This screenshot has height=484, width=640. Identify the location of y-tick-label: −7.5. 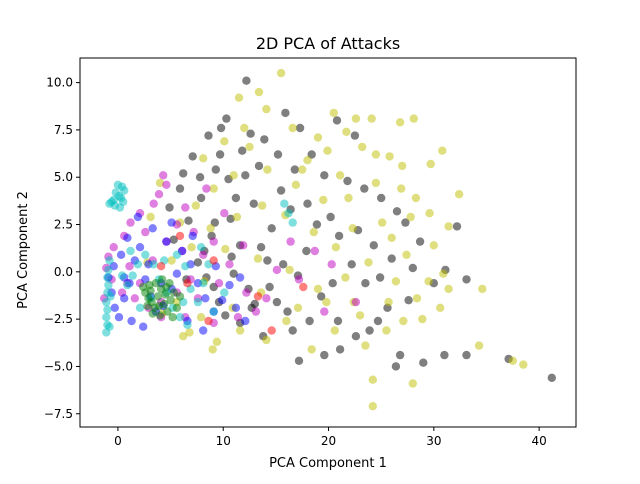
(58, 414).